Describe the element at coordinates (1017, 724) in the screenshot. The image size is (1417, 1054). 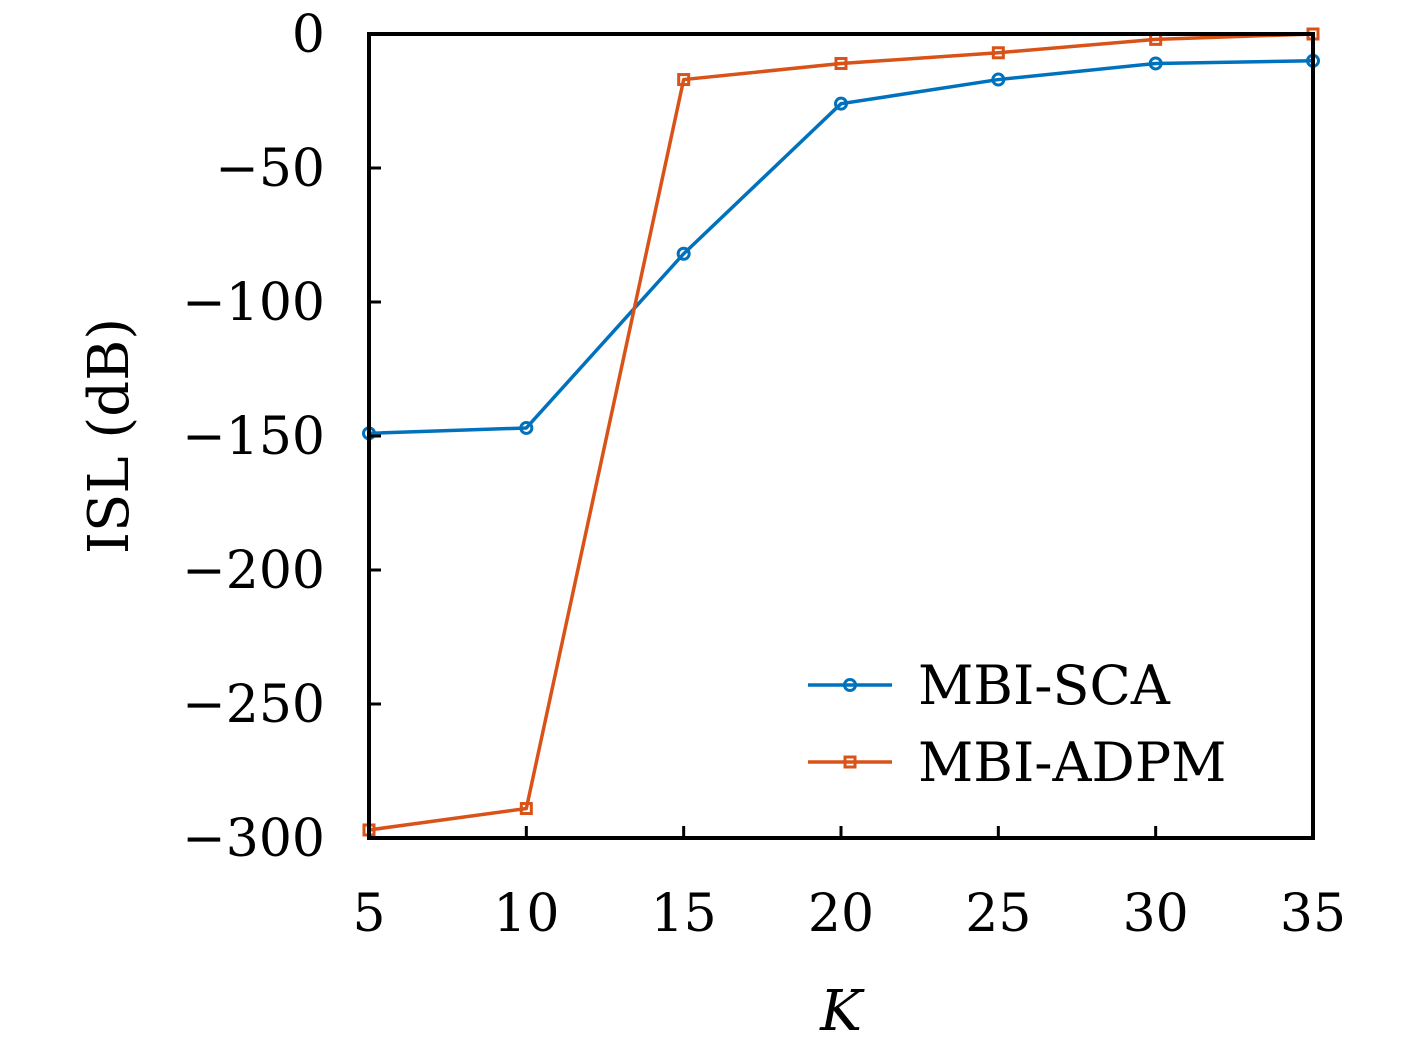
I see `legend: MBI-SCA MBI-ADPM` at that location.